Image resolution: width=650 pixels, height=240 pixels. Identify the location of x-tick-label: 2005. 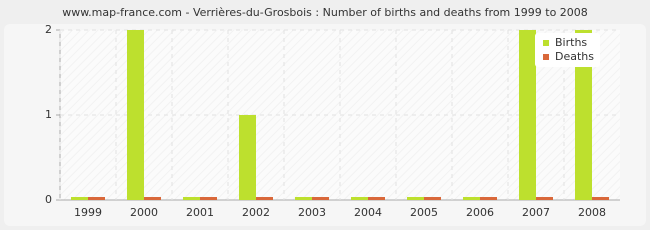
(424, 212).